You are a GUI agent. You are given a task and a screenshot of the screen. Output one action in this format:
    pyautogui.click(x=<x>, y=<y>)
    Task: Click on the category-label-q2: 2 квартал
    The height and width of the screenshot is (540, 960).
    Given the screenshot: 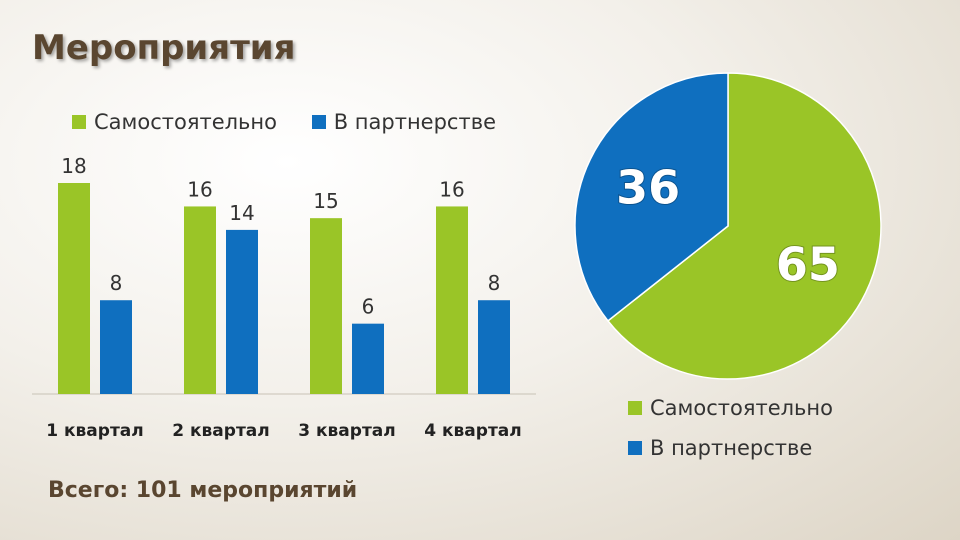 What is the action you would take?
    pyautogui.click(x=220, y=431)
    